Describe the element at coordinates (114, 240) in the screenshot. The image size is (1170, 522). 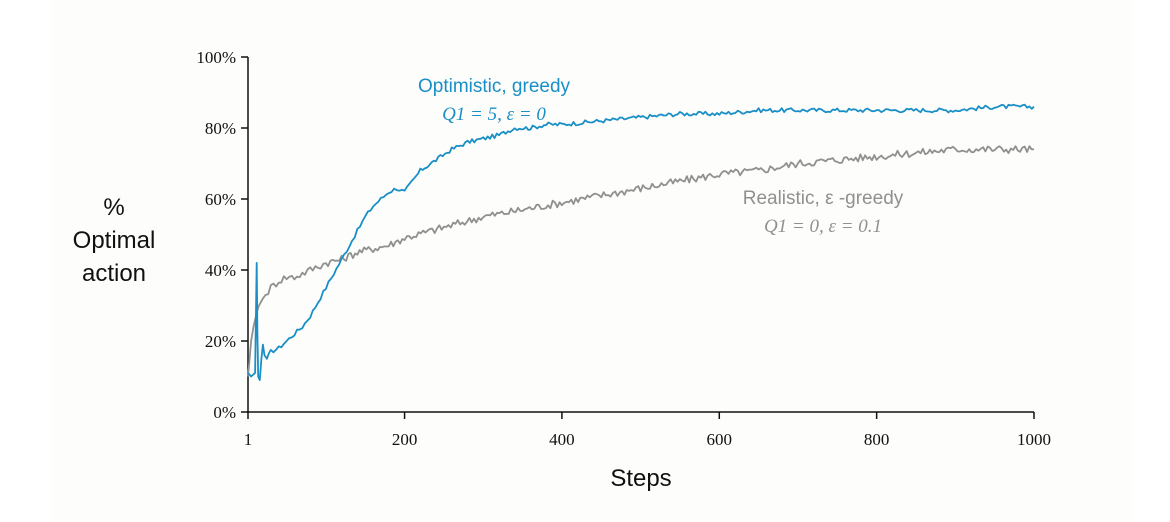
I see `y-axis-title-line: Optimal` at that location.